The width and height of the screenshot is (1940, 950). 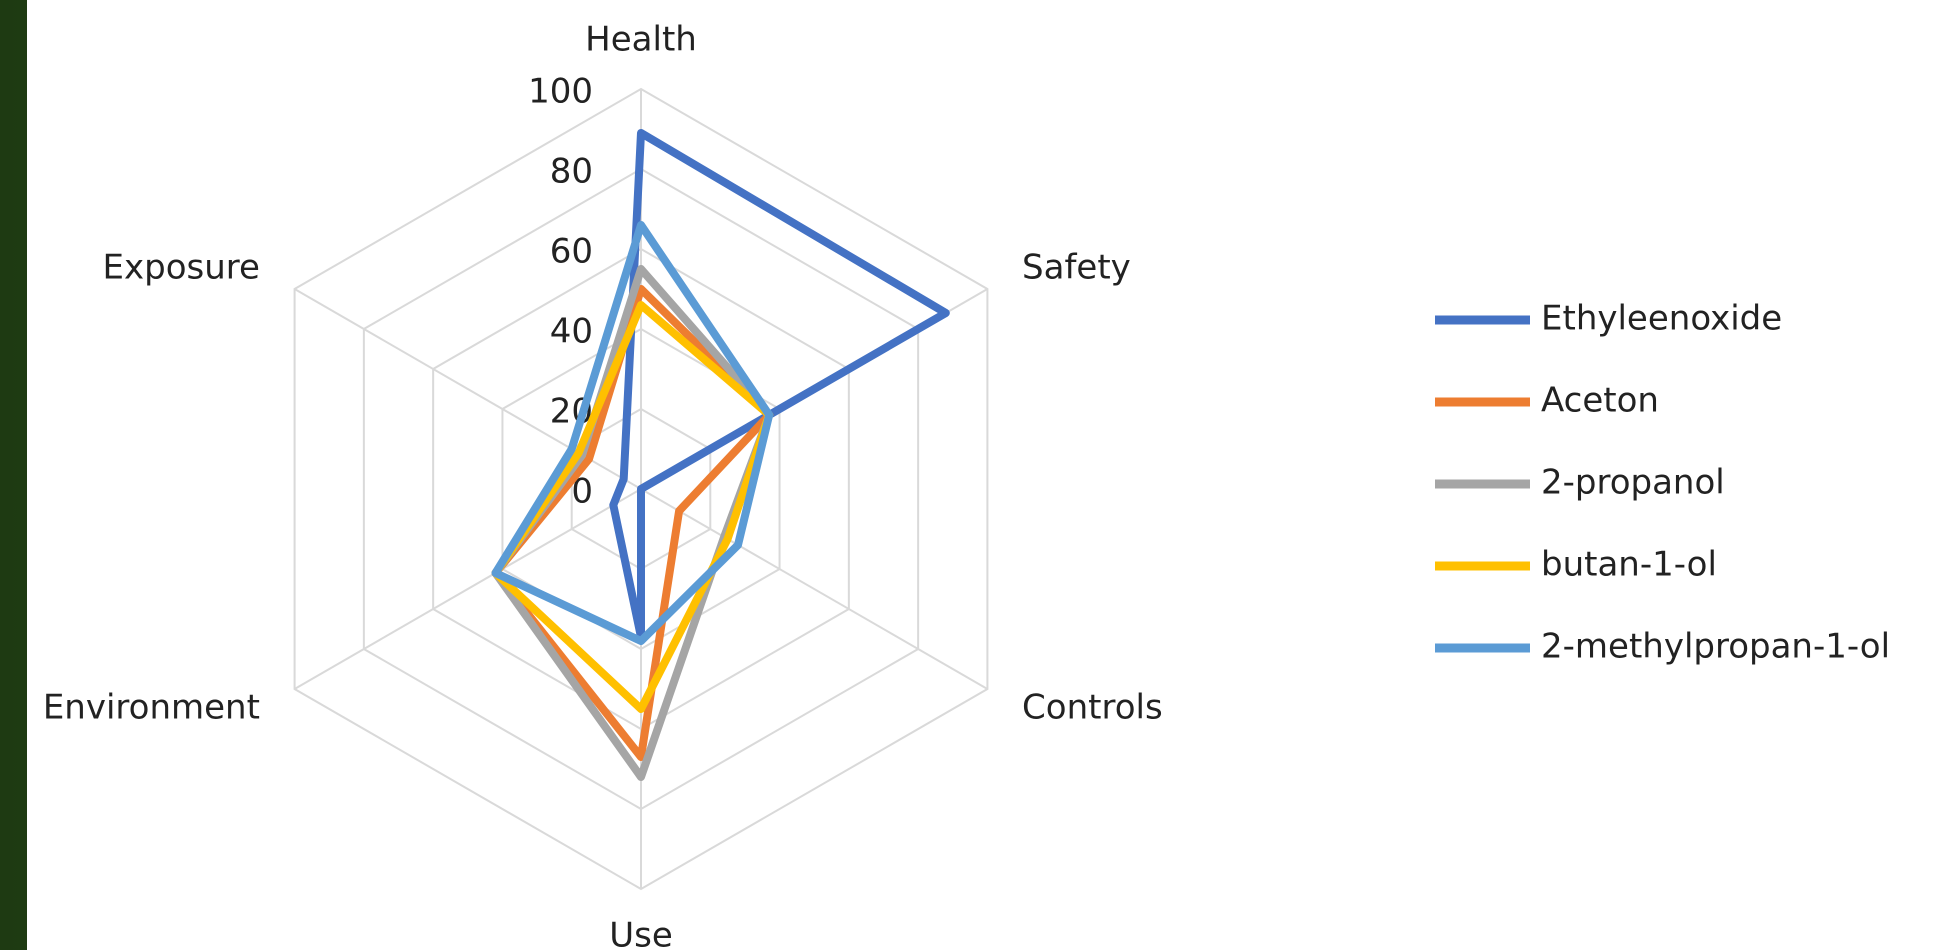 I want to click on category-label: Exposure, so click(x=181, y=268).